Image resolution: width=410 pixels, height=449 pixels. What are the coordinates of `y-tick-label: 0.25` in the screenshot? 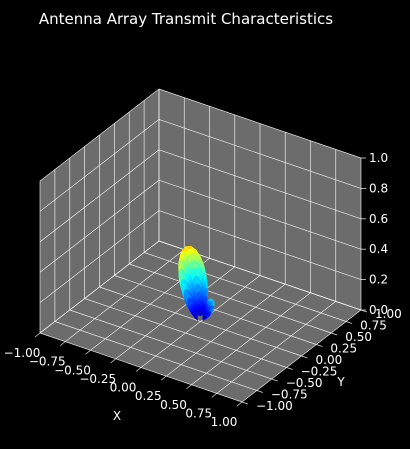 It's located at (343, 349).